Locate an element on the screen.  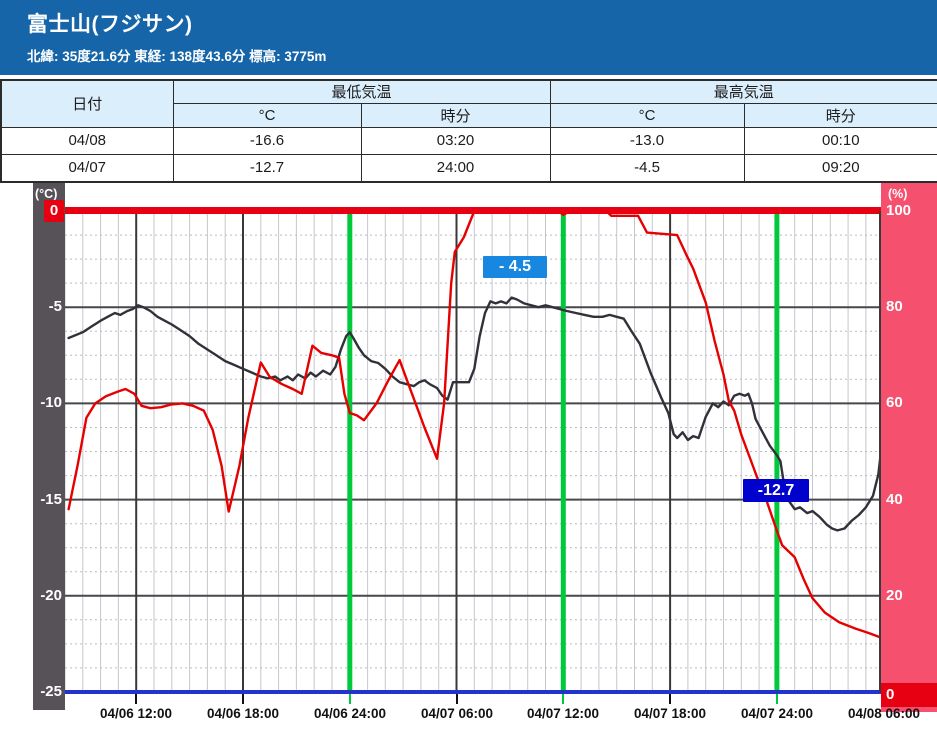
y-axis-right-tick-label: 20 is located at coordinates (894, 595).